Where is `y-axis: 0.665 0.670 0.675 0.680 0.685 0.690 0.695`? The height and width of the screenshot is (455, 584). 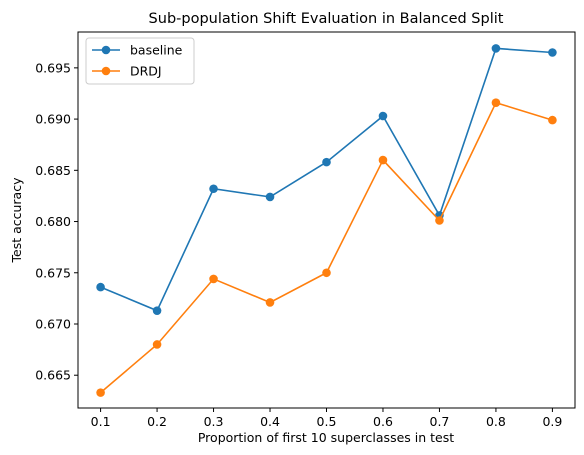 y-axis: 0.665 0.670 0.675 0.680 0.685 0.690 0.695 is located at coordinates (56, 221).